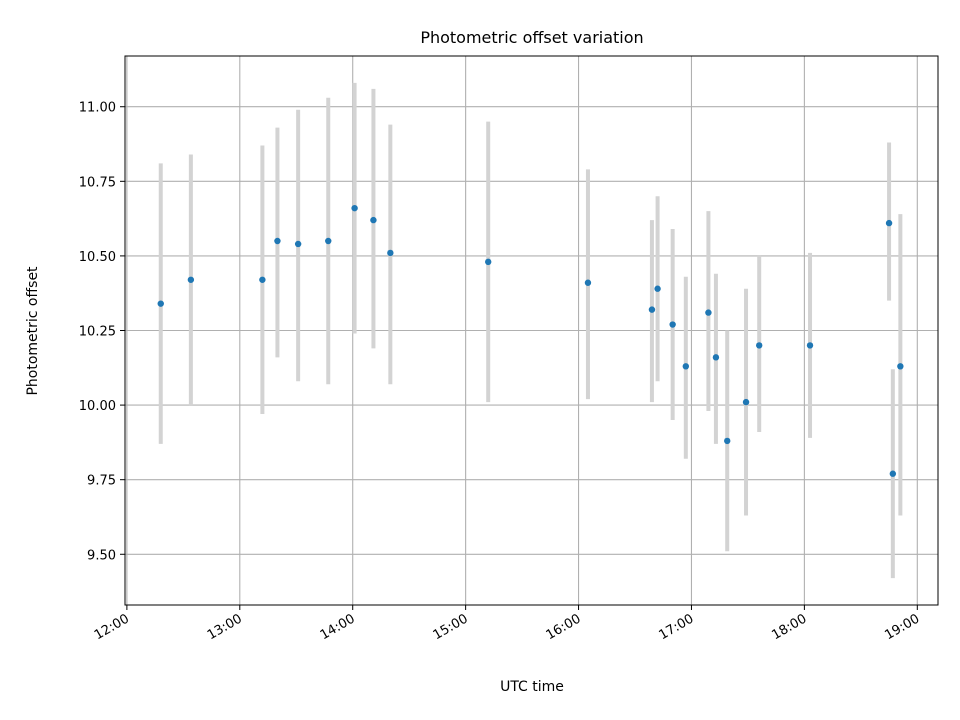 This screenshot has width=960, height=720. What do you see at coordinates (97, 406) in the screenshot?
I see `y-tick-label: 10.00` at bounding box center [97, 406].